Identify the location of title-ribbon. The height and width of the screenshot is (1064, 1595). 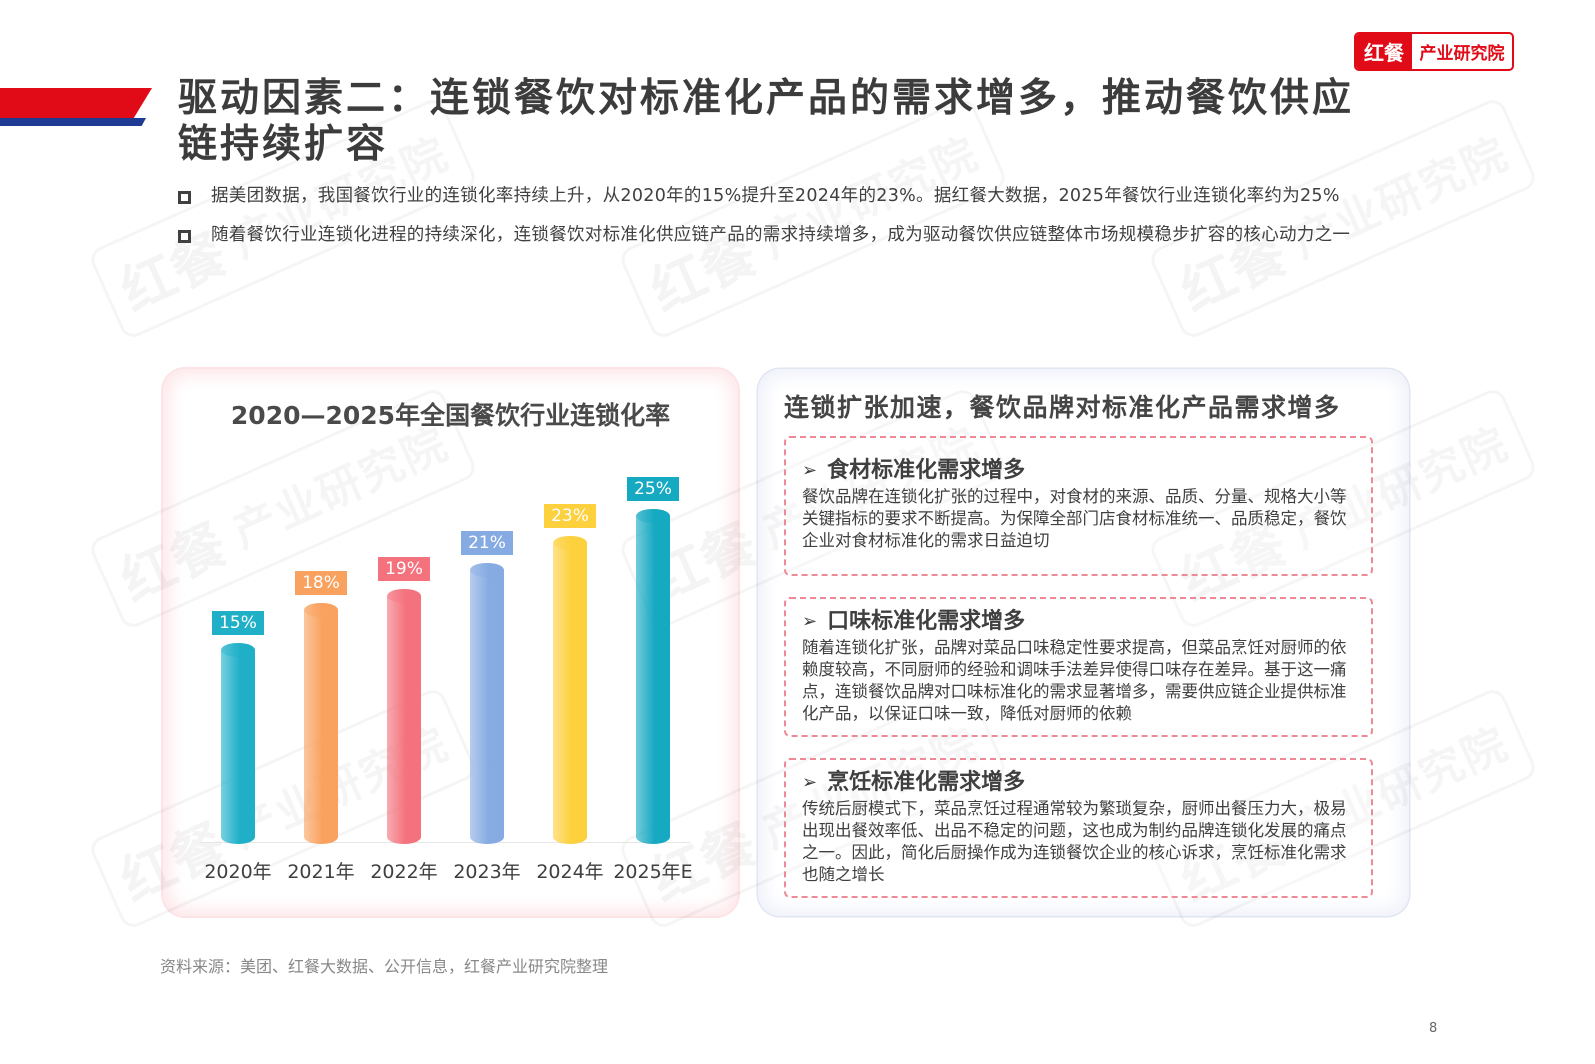
(76, 108).